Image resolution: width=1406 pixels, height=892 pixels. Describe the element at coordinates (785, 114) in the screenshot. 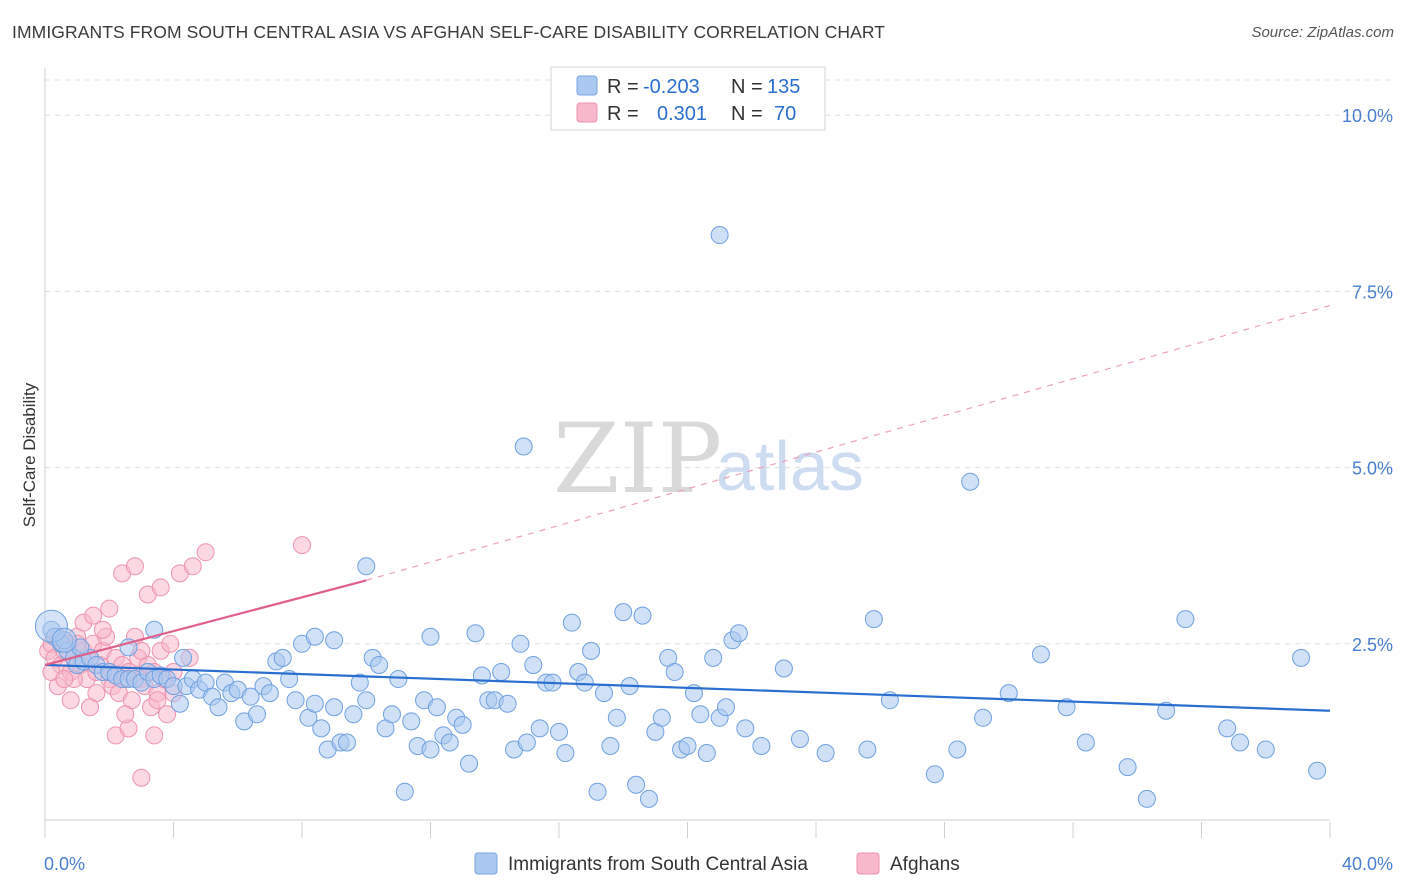

I see `legend-n-value-2: 70` at that location.